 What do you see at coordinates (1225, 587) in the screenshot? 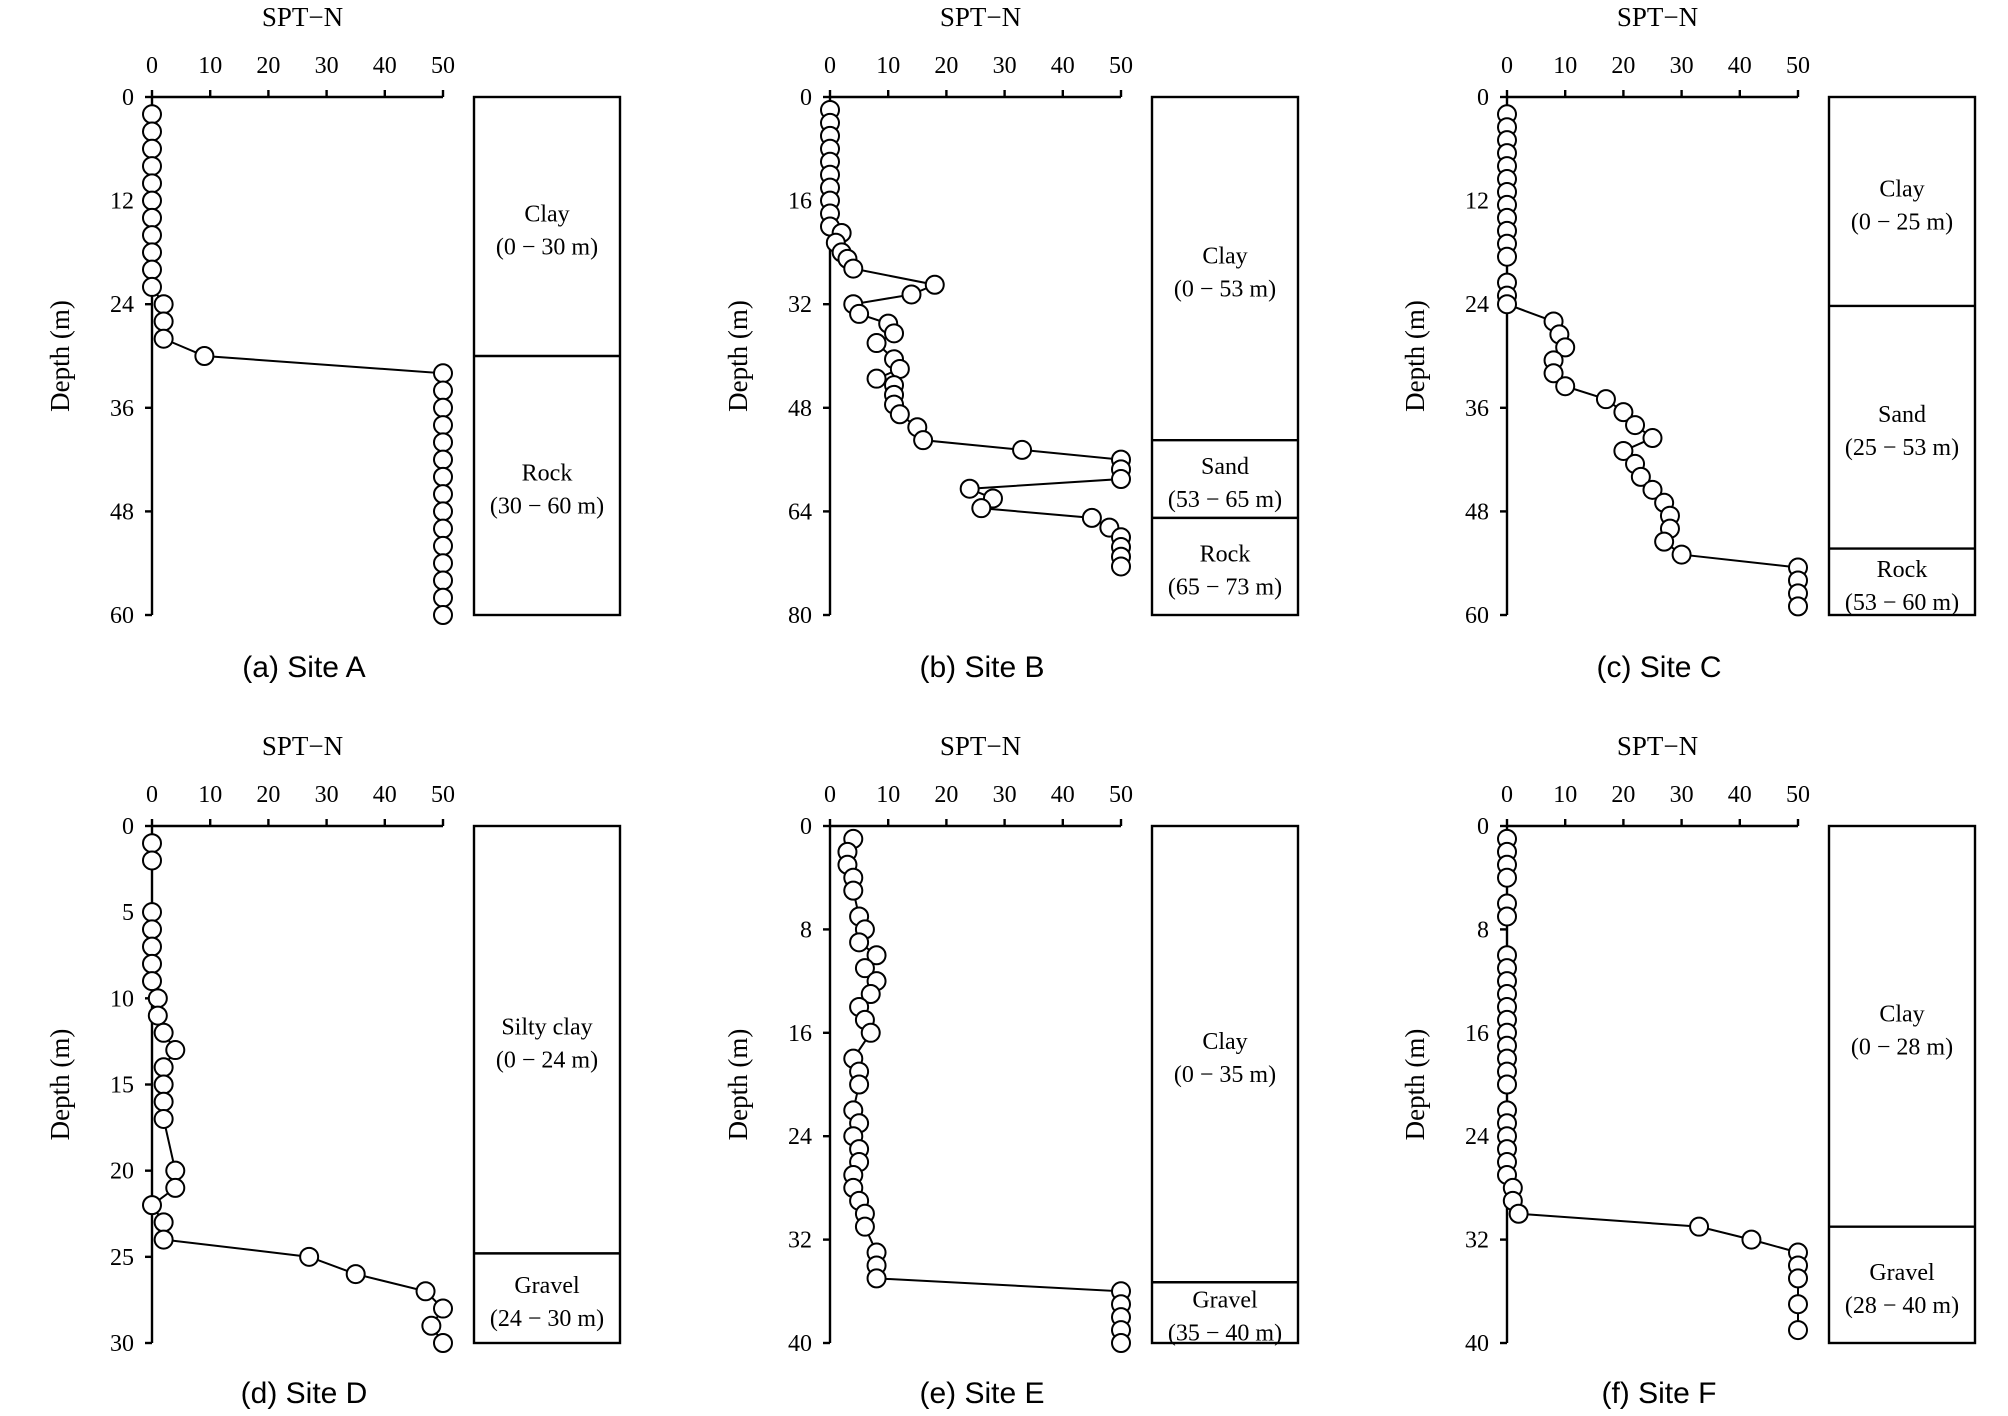
I see `layer-depth-range: (65 − 73 m)` at bounding box center [1225, 587].